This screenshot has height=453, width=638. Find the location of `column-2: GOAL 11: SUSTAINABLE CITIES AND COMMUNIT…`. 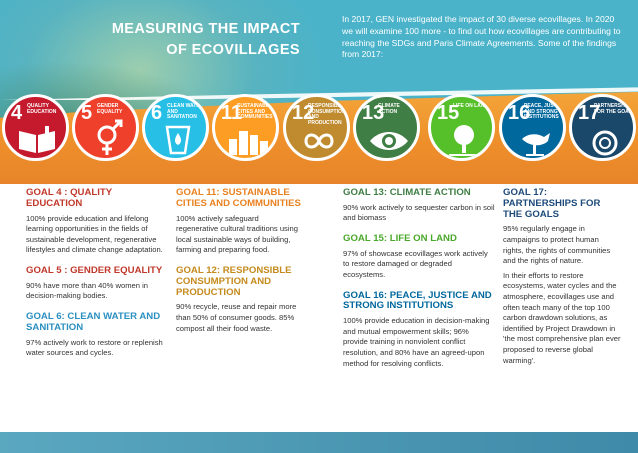

column-2: GOAL 11: SUSTAINABLE CITIES AND COMMUNIT… is located at coordinates (239, 307).